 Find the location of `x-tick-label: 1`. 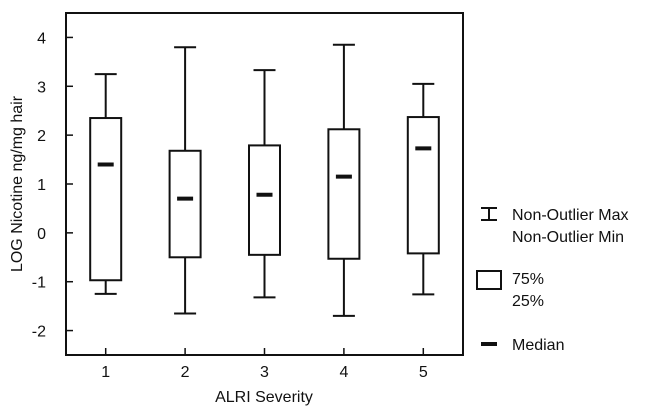

x-tick-label: 1 is located at coordinates (105, 372).